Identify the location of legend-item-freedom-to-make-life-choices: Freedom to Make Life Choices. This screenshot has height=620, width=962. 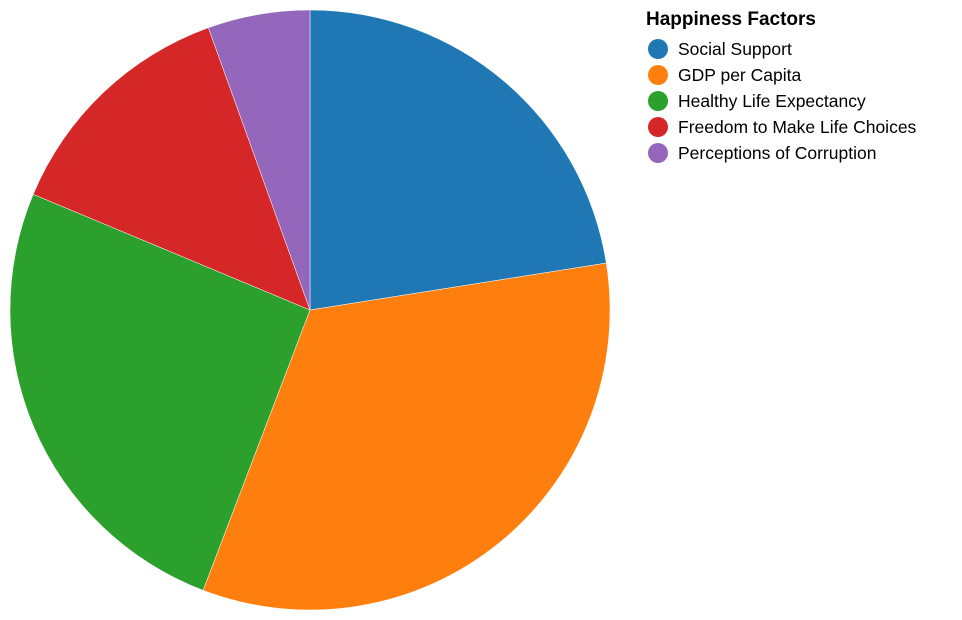
(781, 127).